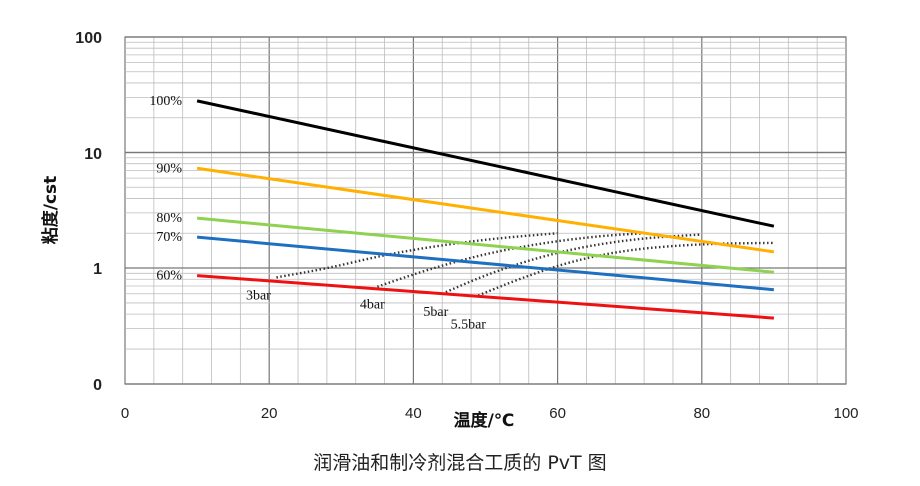  What do you see at coordinates (701, 413) in the screenshot?
I see `x-tick-label: 80` at bounding box center [701, 413].